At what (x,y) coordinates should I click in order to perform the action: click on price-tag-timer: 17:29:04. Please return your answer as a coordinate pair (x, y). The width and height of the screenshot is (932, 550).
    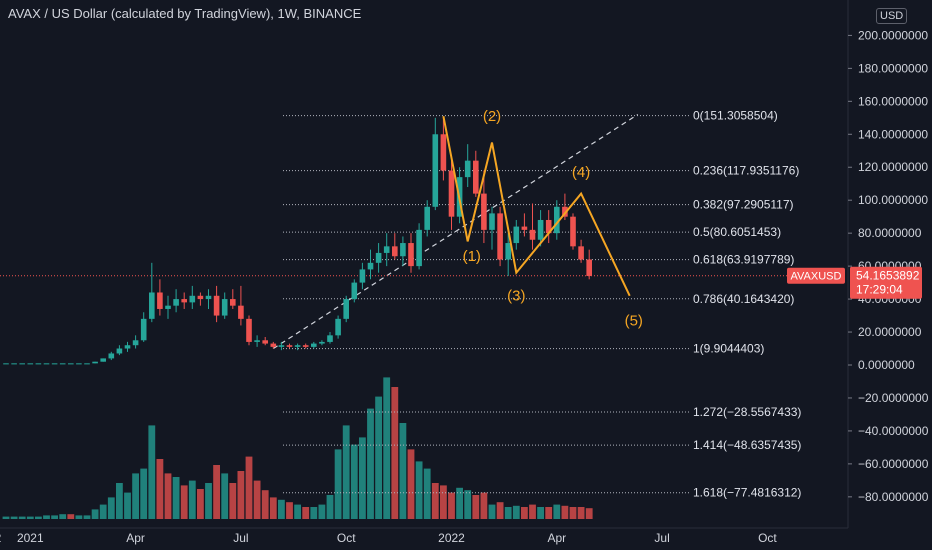
    Looking at the image, I should click on (879, 290).